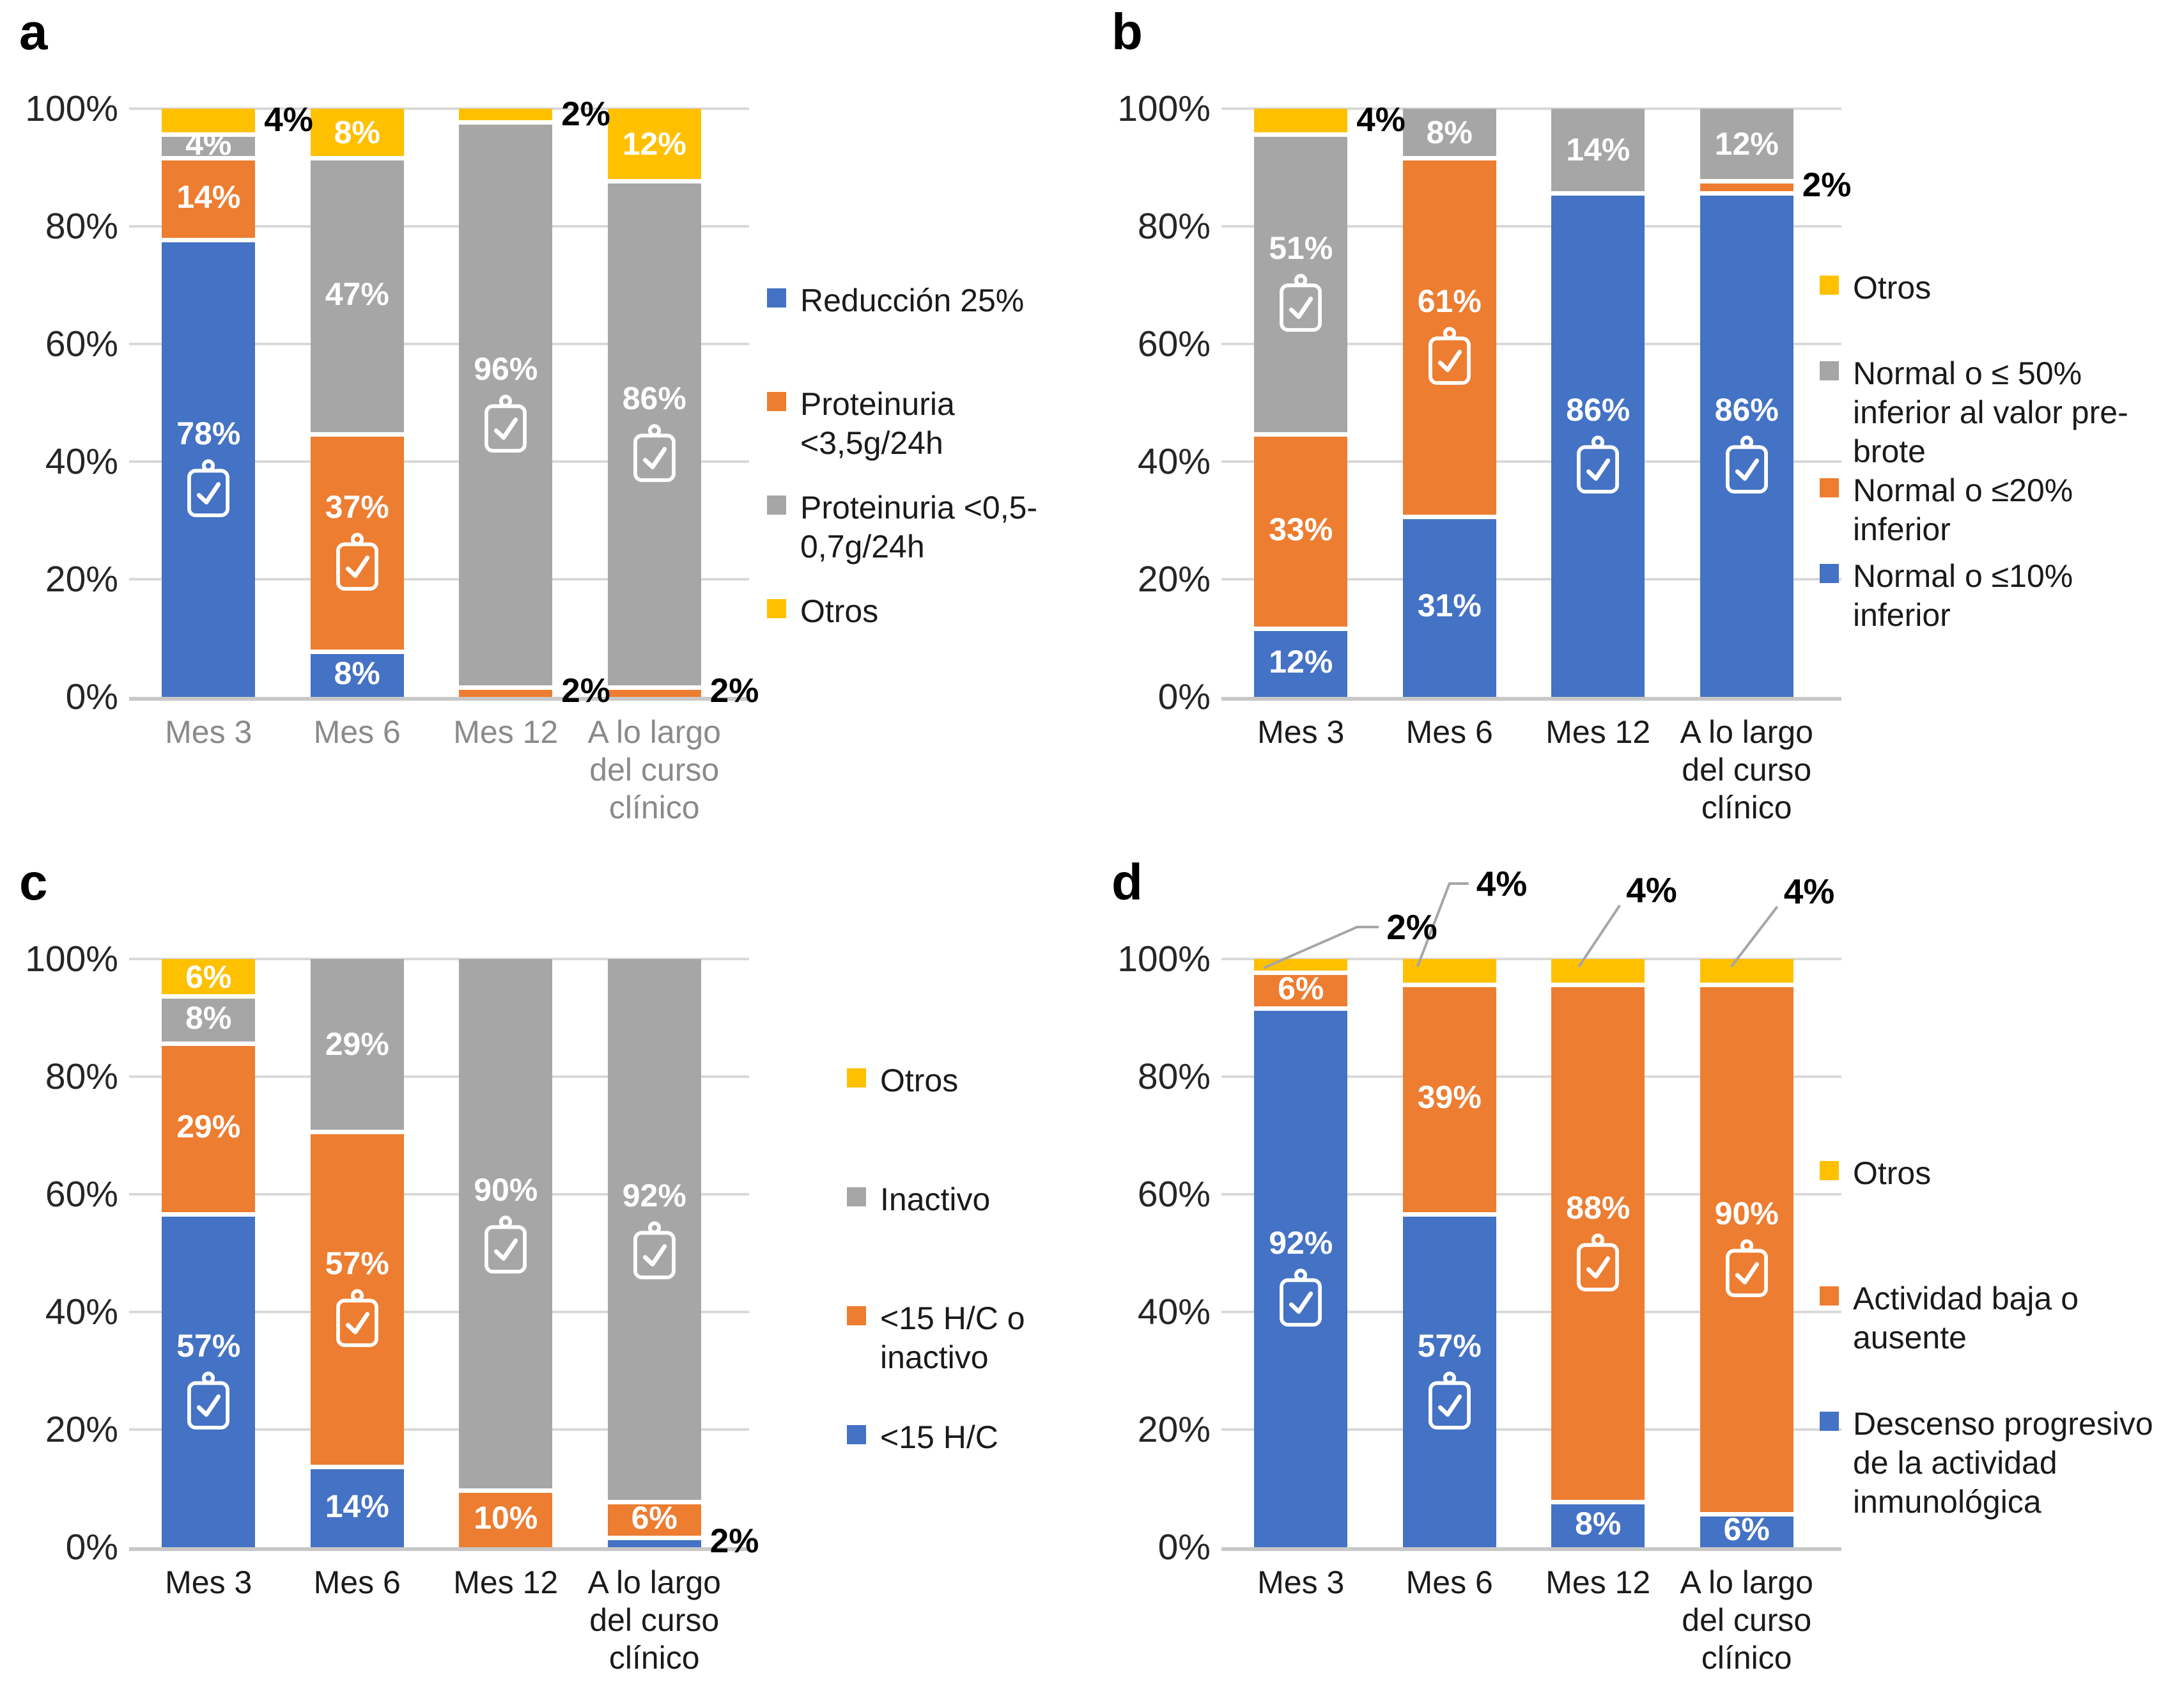 This screenshot has height=1700, width=2184. Describe the element at coordinates (963, 1358) in the screenshot. I see `legend-item: <15 H/C o inactivo` at that location.